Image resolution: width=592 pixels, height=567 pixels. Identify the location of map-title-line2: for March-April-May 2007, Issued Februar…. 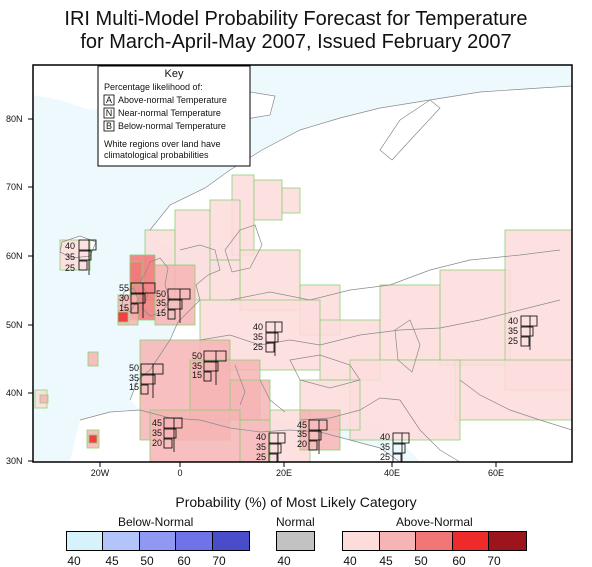
(296, 42).